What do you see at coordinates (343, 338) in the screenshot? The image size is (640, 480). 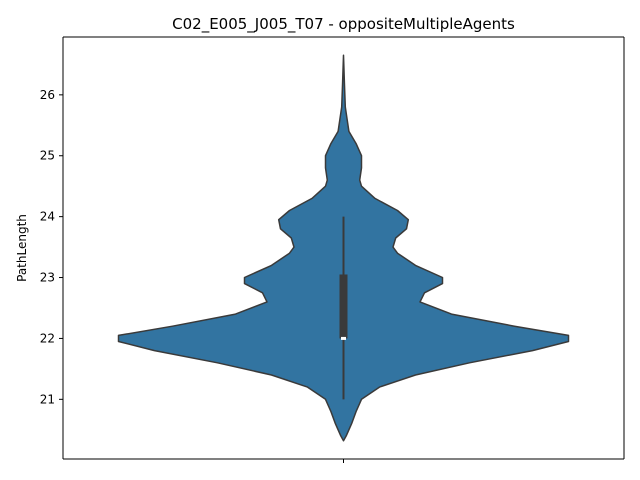 I see `median-marker` at bounding box center [343, 338].